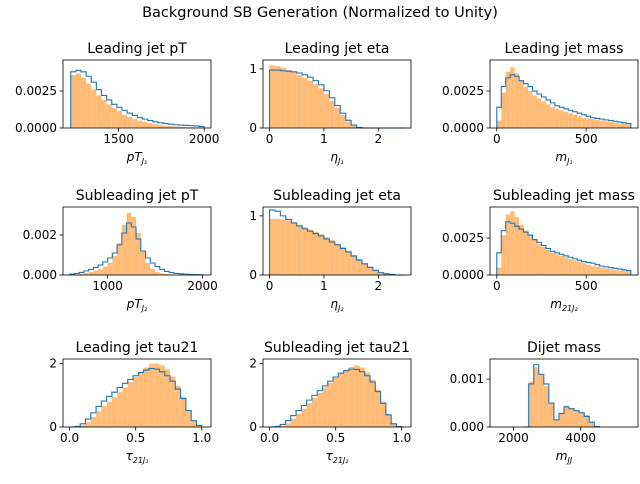 The image size is (640, 484). I want to click on chart-title: Subleading jet pT, so click(137, 196).